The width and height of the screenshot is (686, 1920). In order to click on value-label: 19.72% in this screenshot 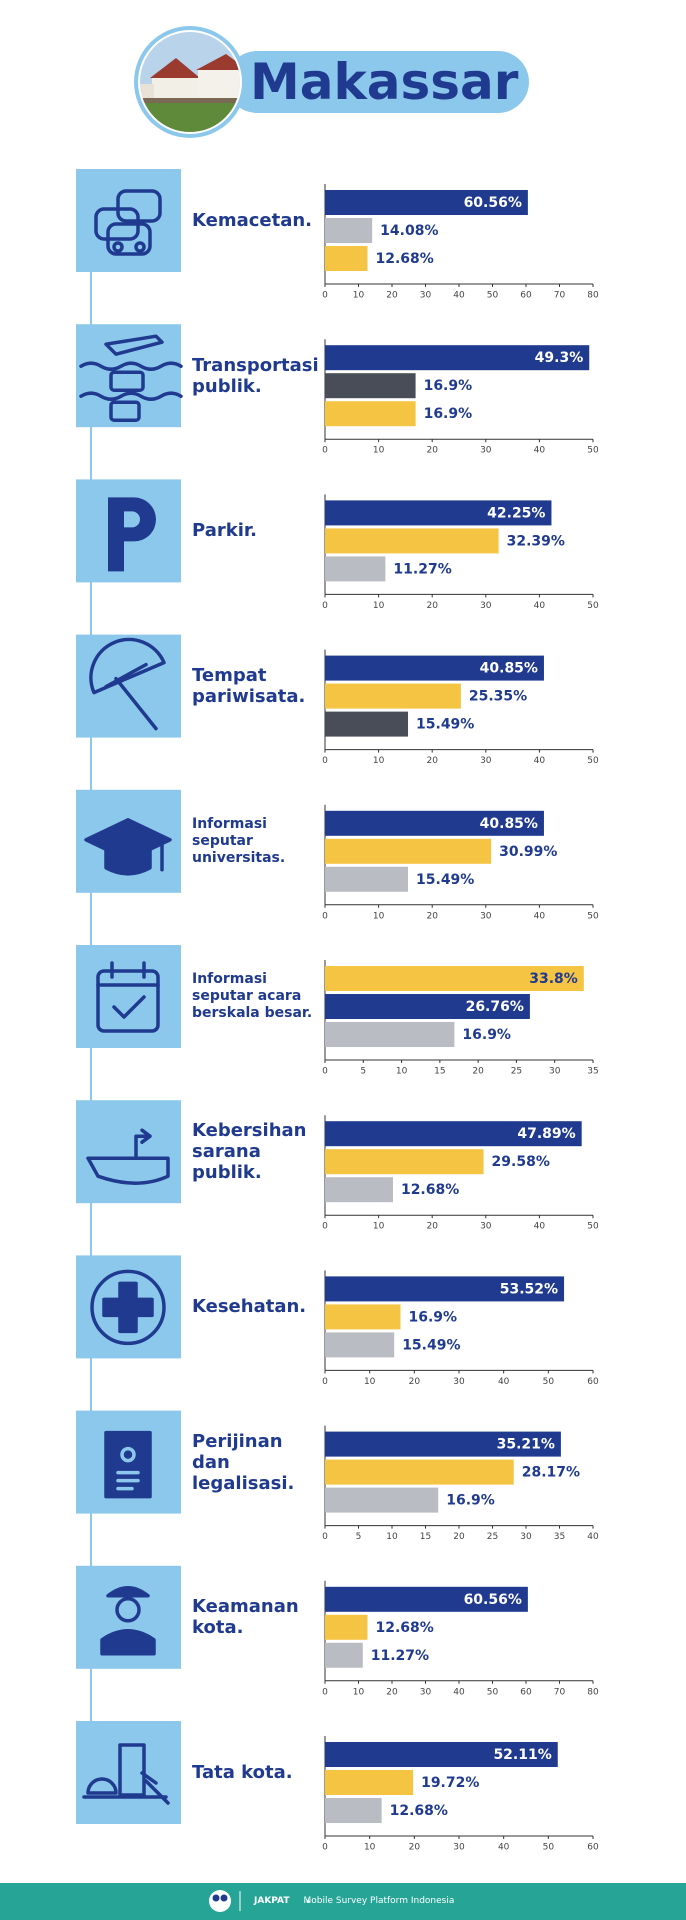, I will do `click(450, 1783)`.